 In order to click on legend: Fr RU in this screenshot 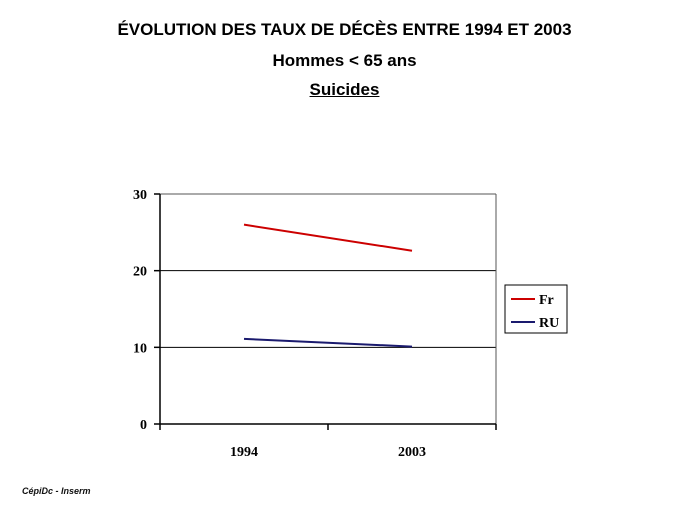, I will do `click(536, 309)`.